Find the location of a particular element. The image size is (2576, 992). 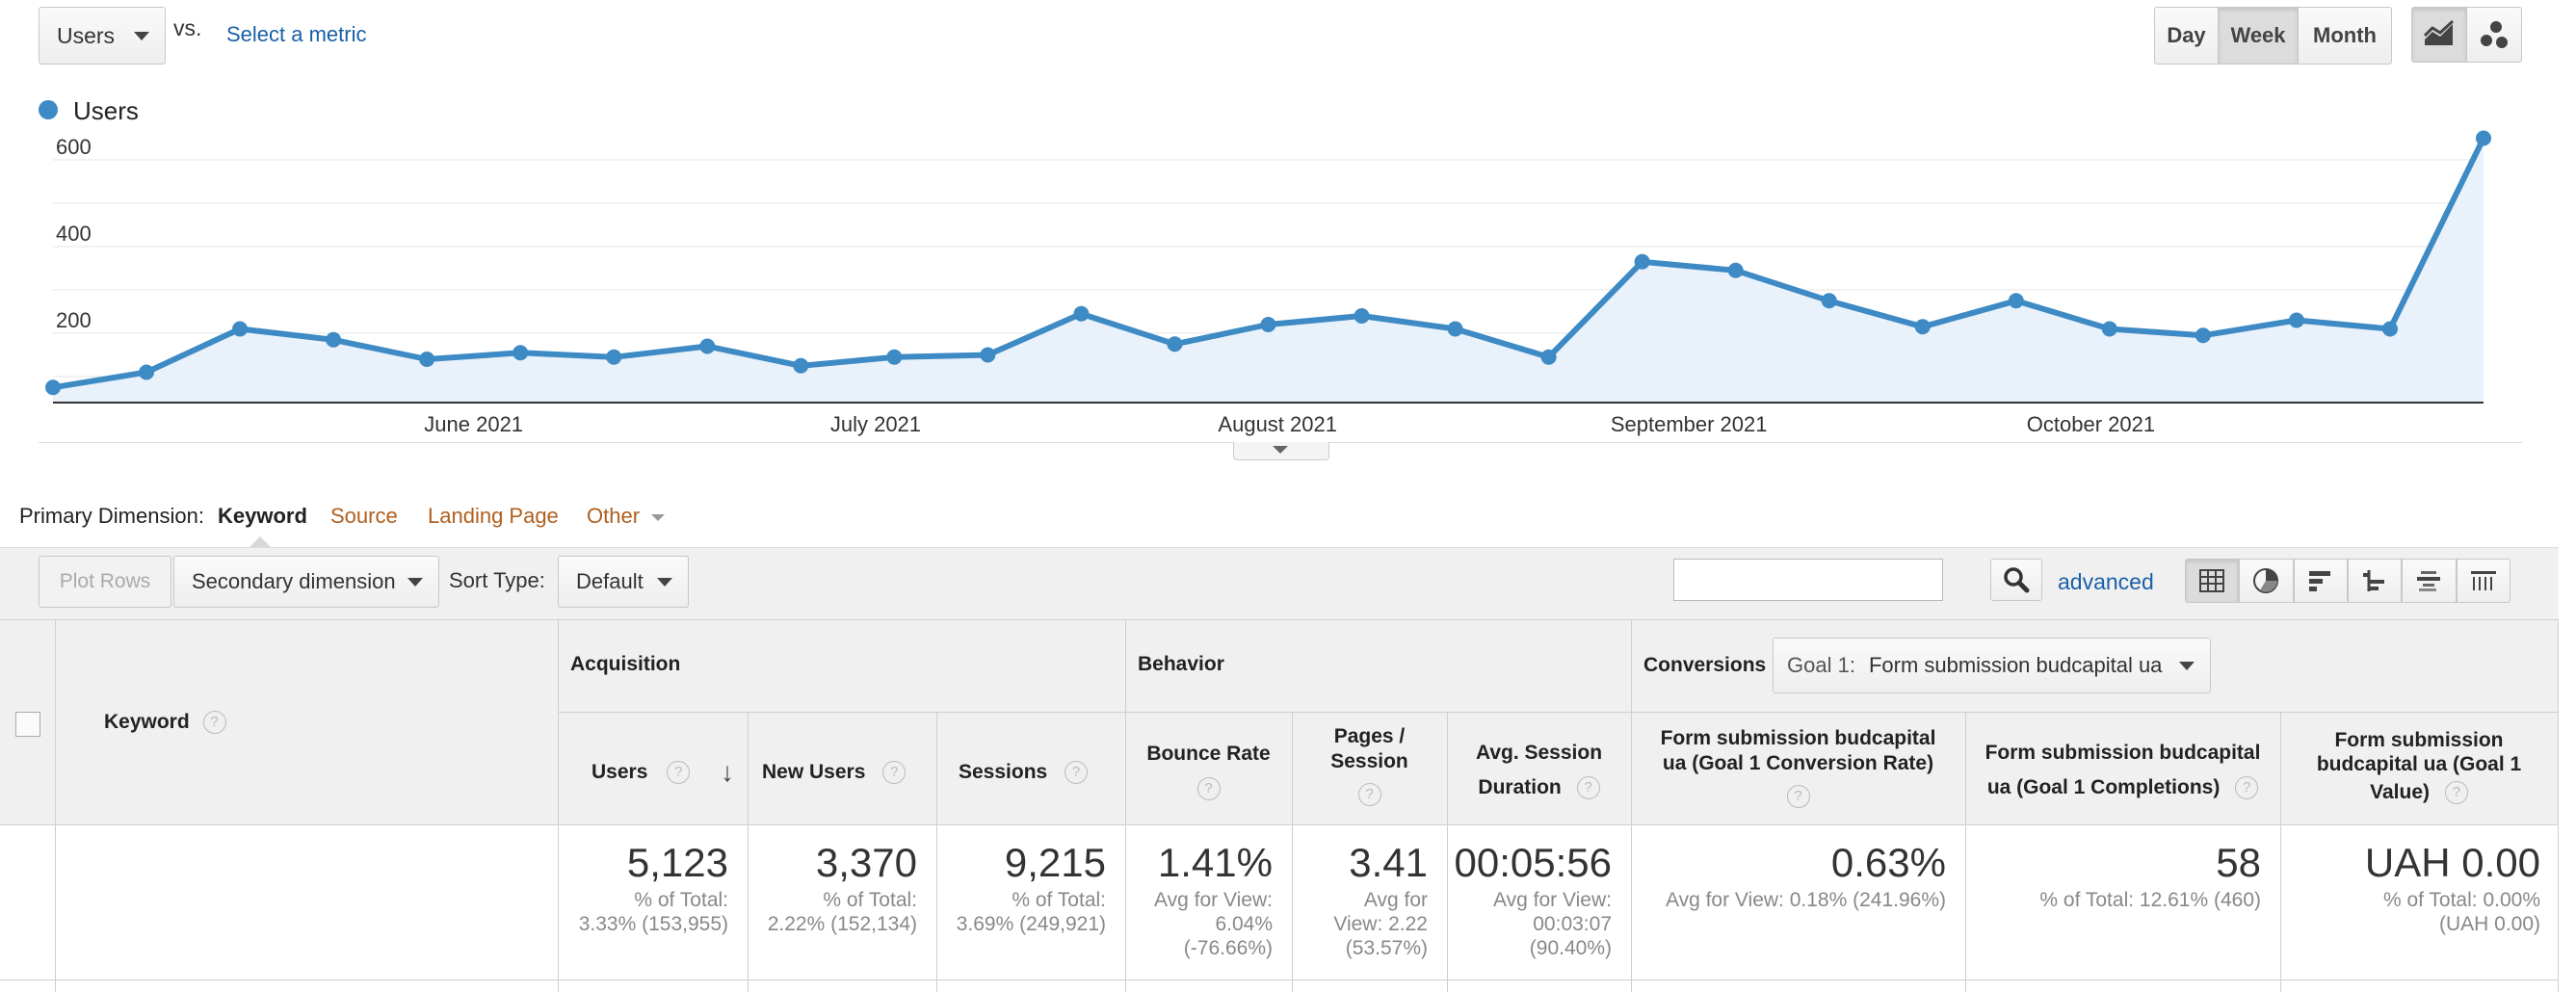

table-top-border is located at coordinates (1280, 619).